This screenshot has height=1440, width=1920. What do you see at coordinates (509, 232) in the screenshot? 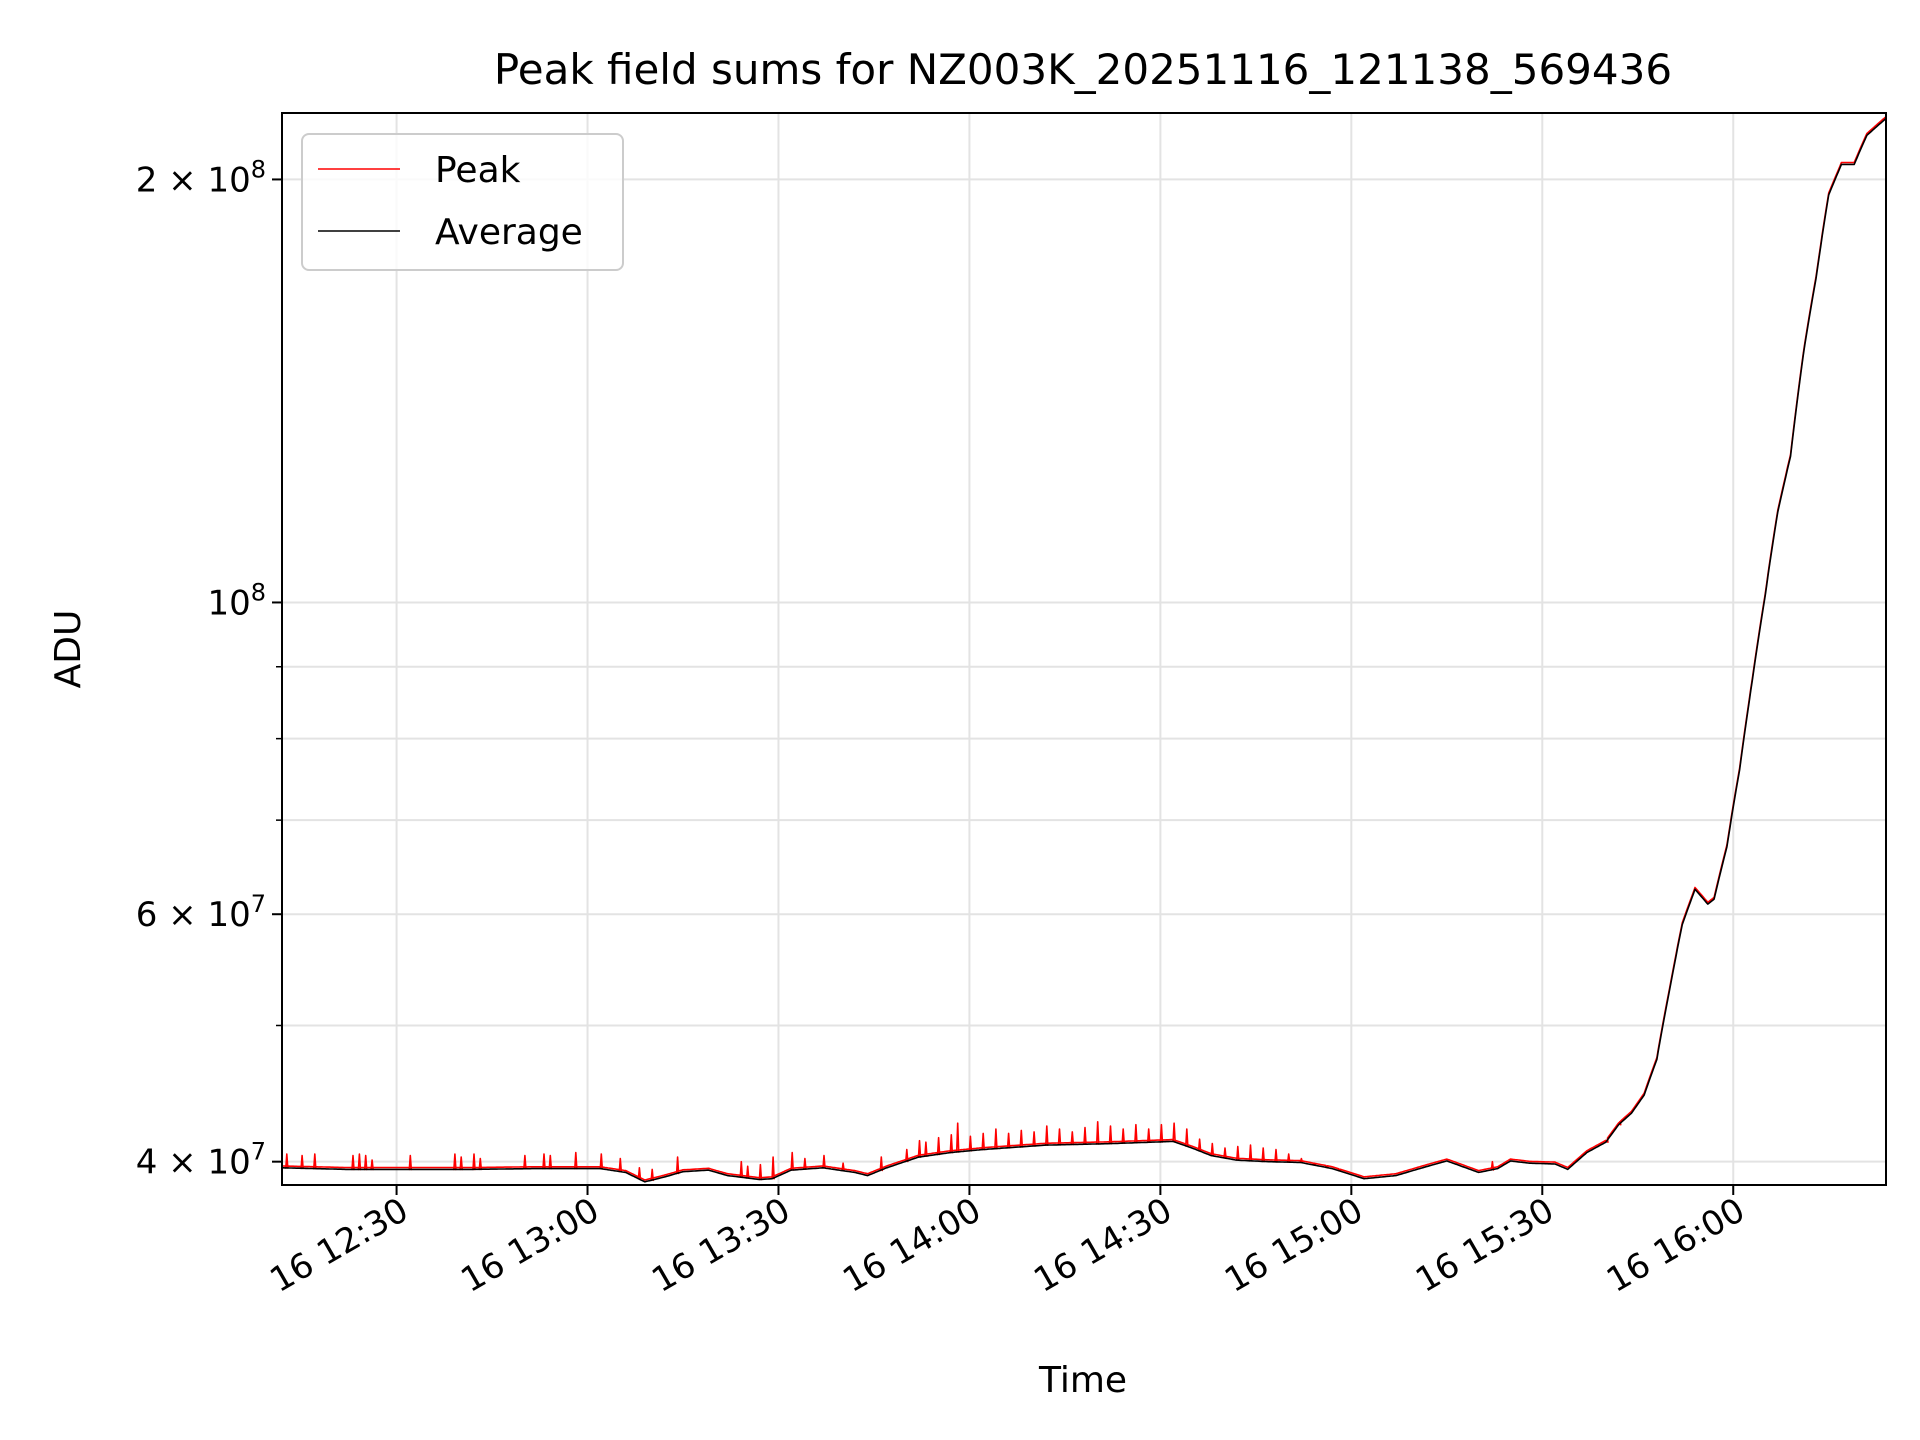
I see `legend-average-label: Average` at bounding box center [509, 232].